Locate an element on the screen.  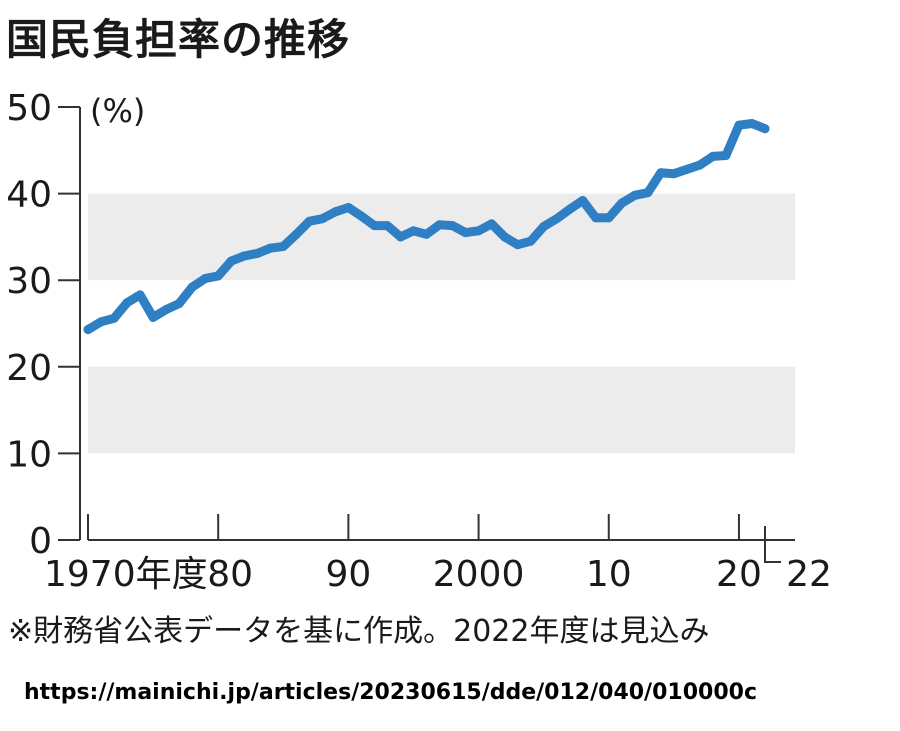
y-tick-label: 20 is located at coordinates (29, 368).